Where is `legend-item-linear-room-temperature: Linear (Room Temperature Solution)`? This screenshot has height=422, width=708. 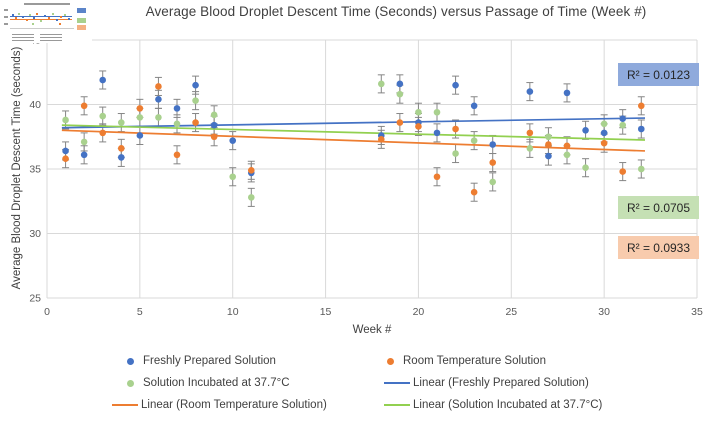 legend-item-linear-room-temperature: Linear (Room Temperature Solution) is located at coordinates (219, 405).